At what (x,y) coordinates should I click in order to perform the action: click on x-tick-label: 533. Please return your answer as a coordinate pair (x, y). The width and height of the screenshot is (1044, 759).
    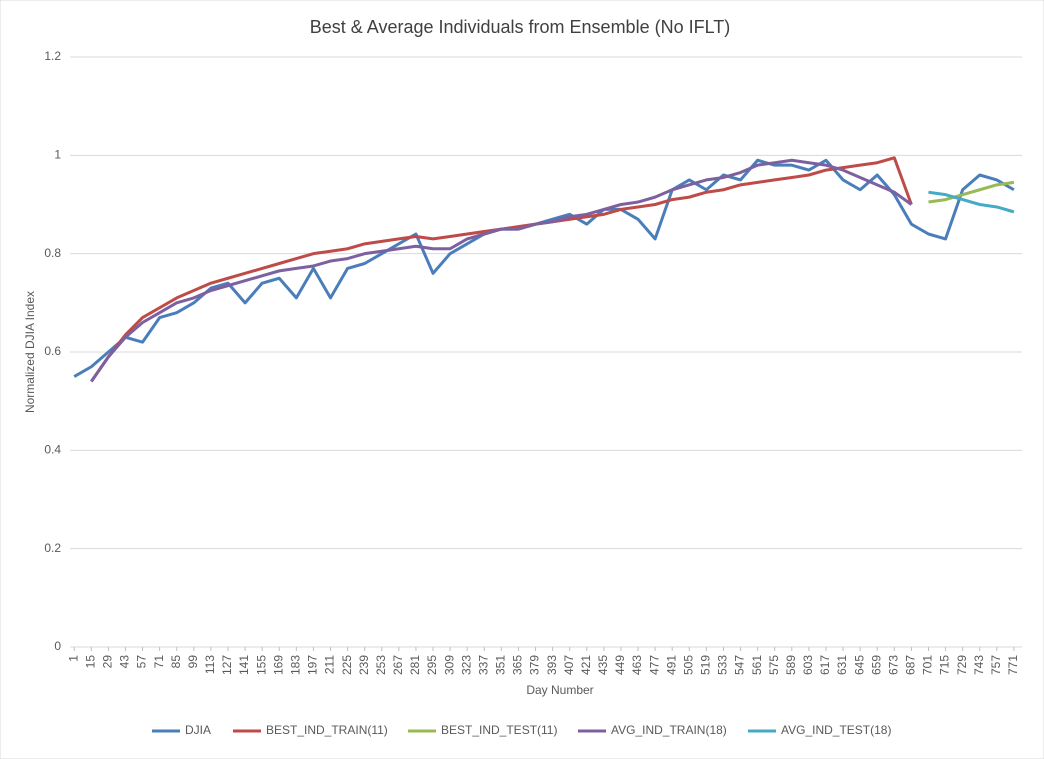
    Looking at the image, I should click on (723, 665).